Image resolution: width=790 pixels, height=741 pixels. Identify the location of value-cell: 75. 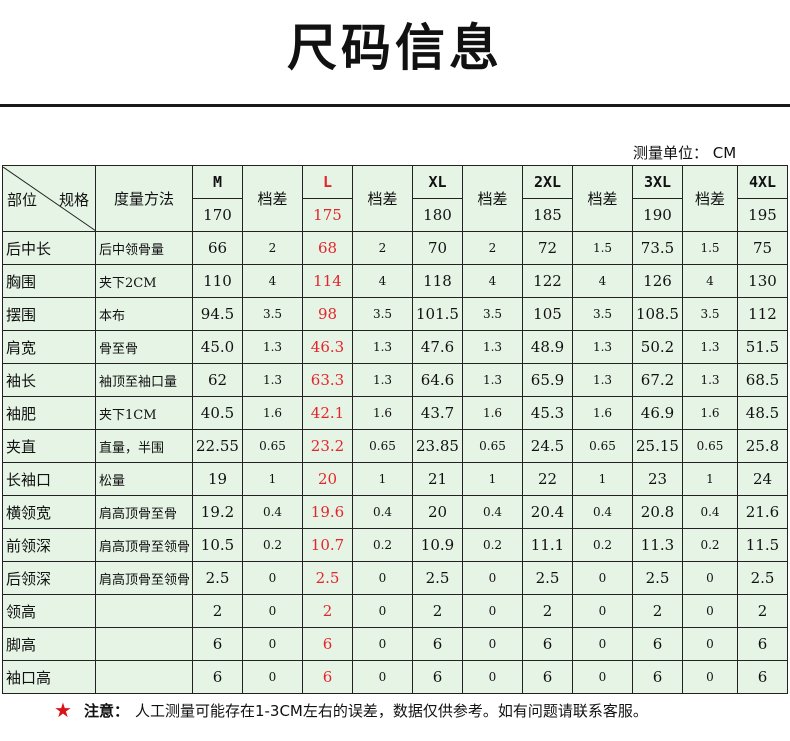
(762, 248).